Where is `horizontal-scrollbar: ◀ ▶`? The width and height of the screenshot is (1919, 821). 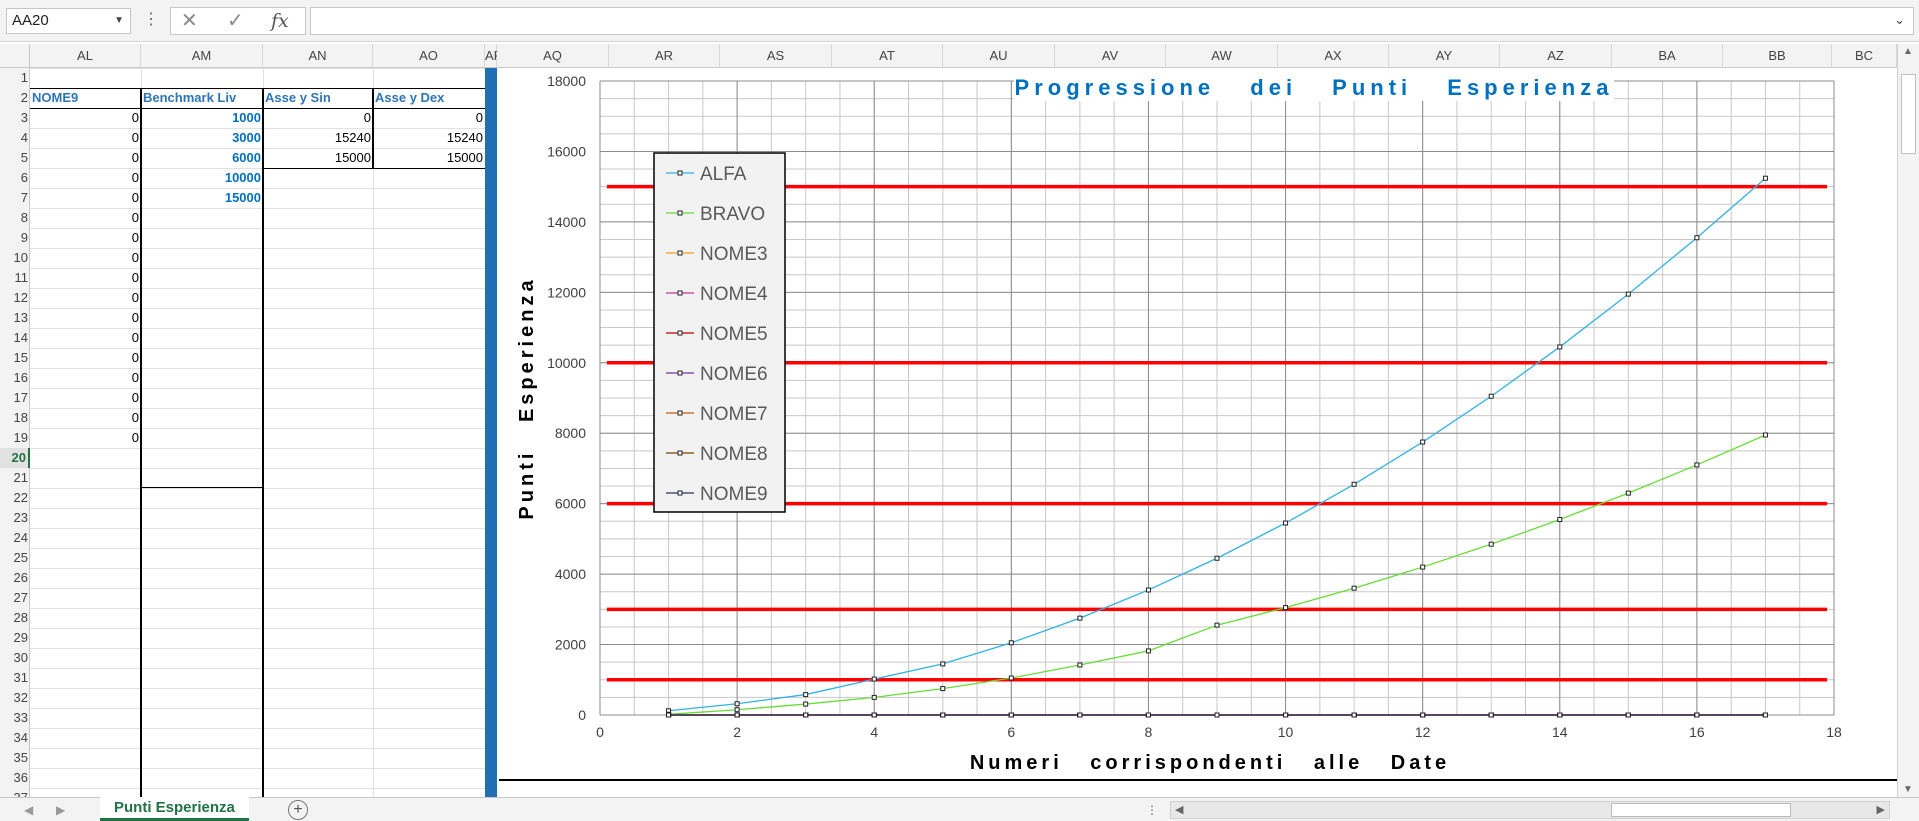
horizontal-scrollbar: ◀ ▶ is located at coordinates (1530, 810).